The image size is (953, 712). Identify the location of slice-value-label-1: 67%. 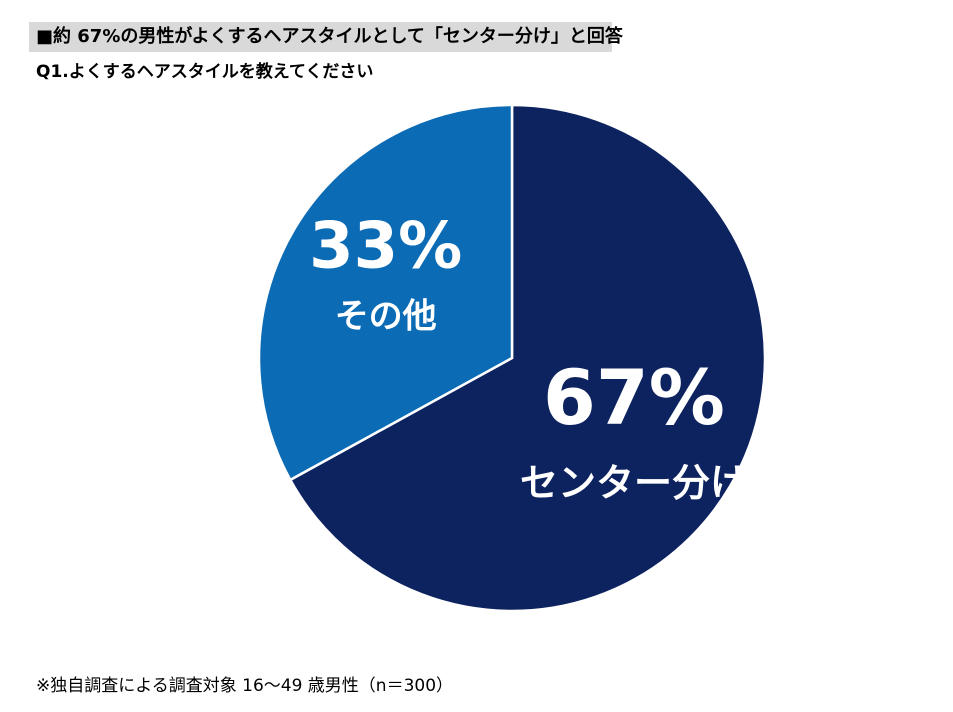
(634, 397).